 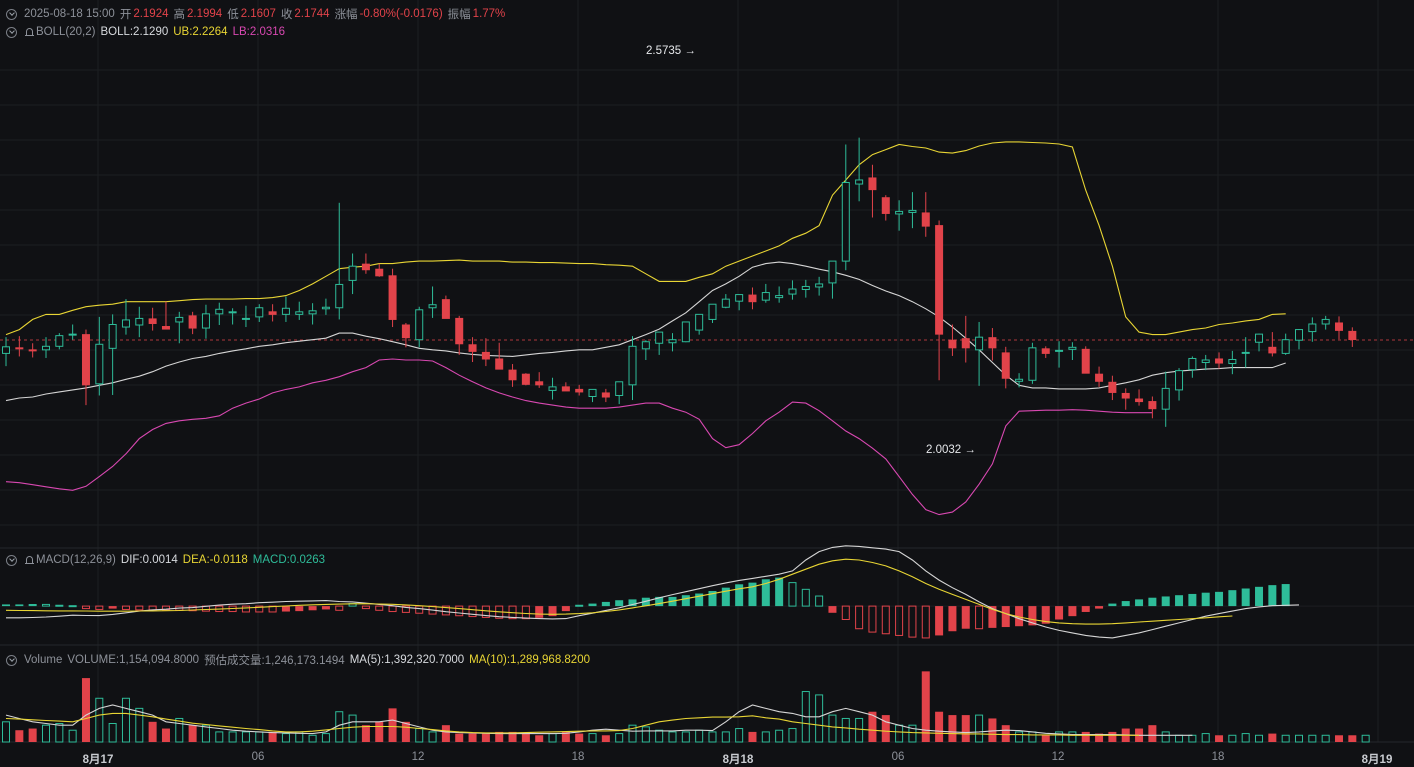 What do you see at coordinates (66, 32) in the screenshot?
I see `boll-name: BOLL(20,2)` at bounding box center [66, 32].